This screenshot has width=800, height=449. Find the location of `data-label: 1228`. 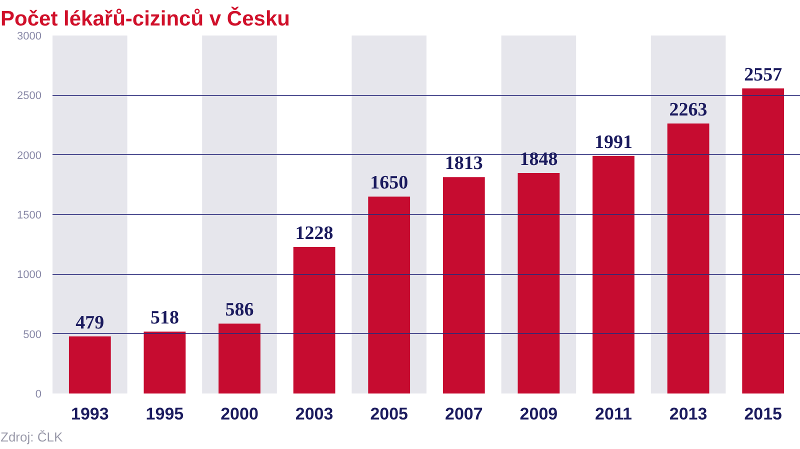

data-label: 1228 is located at coordinates (314, 233).